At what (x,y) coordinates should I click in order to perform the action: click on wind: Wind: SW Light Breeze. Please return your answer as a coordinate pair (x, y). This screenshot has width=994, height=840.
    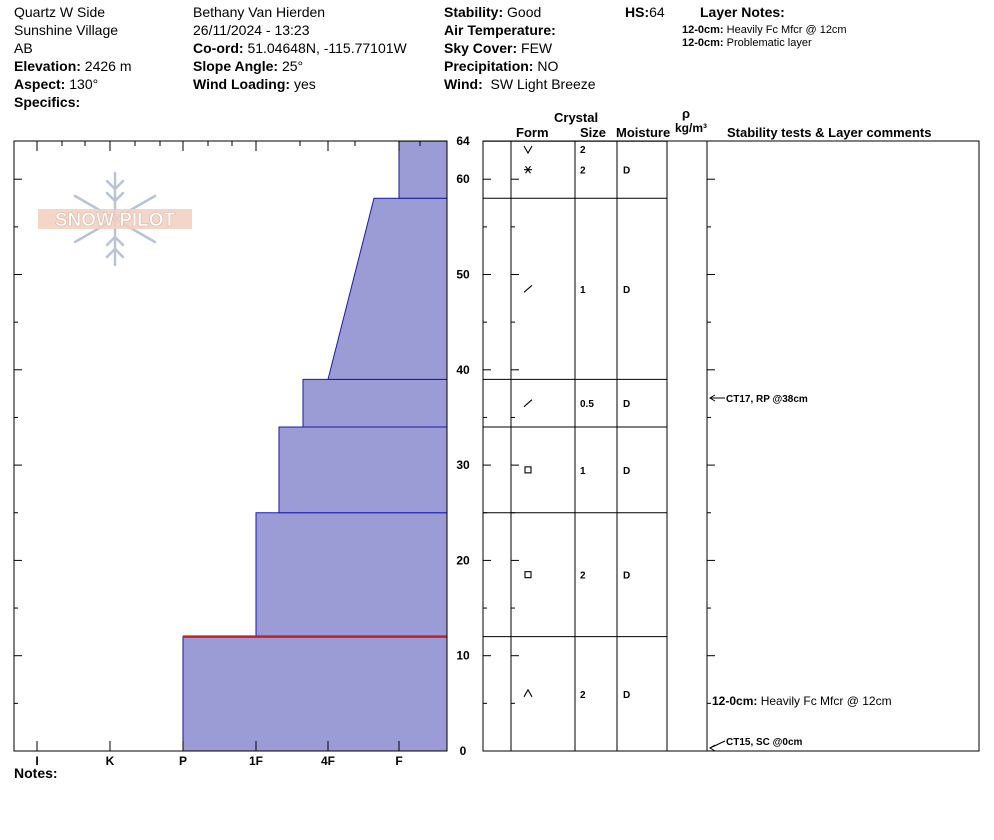
    Looking at the image, I should click on (520, 84).